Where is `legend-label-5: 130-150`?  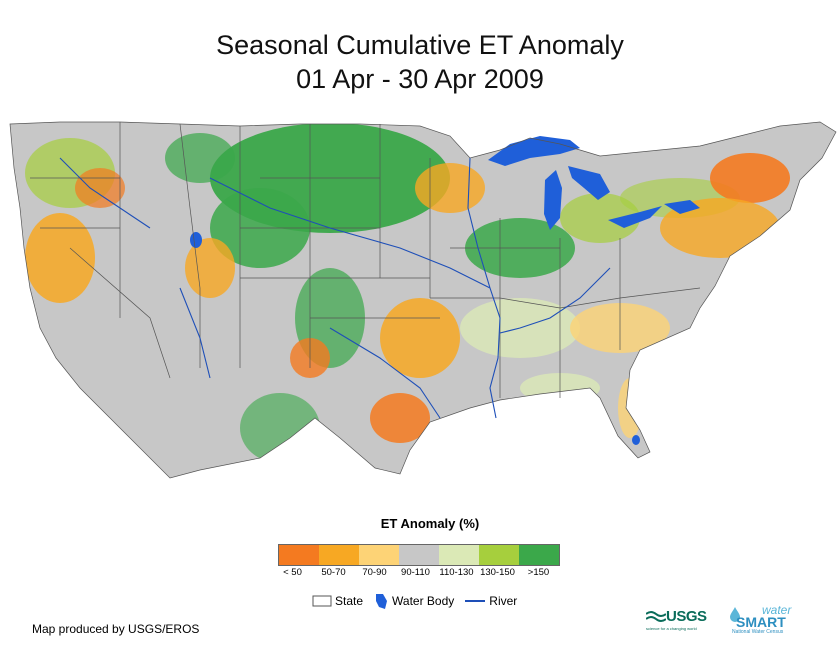
legend-label-5: 130-150 is located at coordinates (497, 572).